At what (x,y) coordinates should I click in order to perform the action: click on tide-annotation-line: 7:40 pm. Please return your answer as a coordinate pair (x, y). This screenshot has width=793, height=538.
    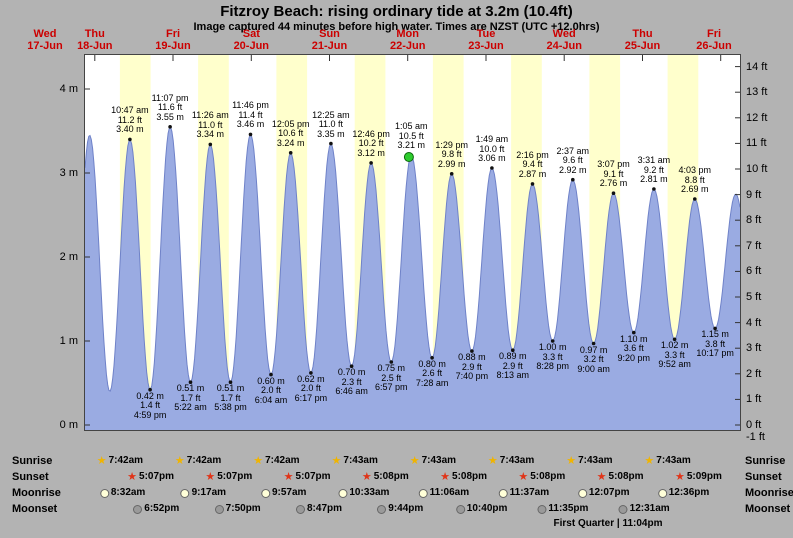
    Looking at the image, I should click on (472, 376).